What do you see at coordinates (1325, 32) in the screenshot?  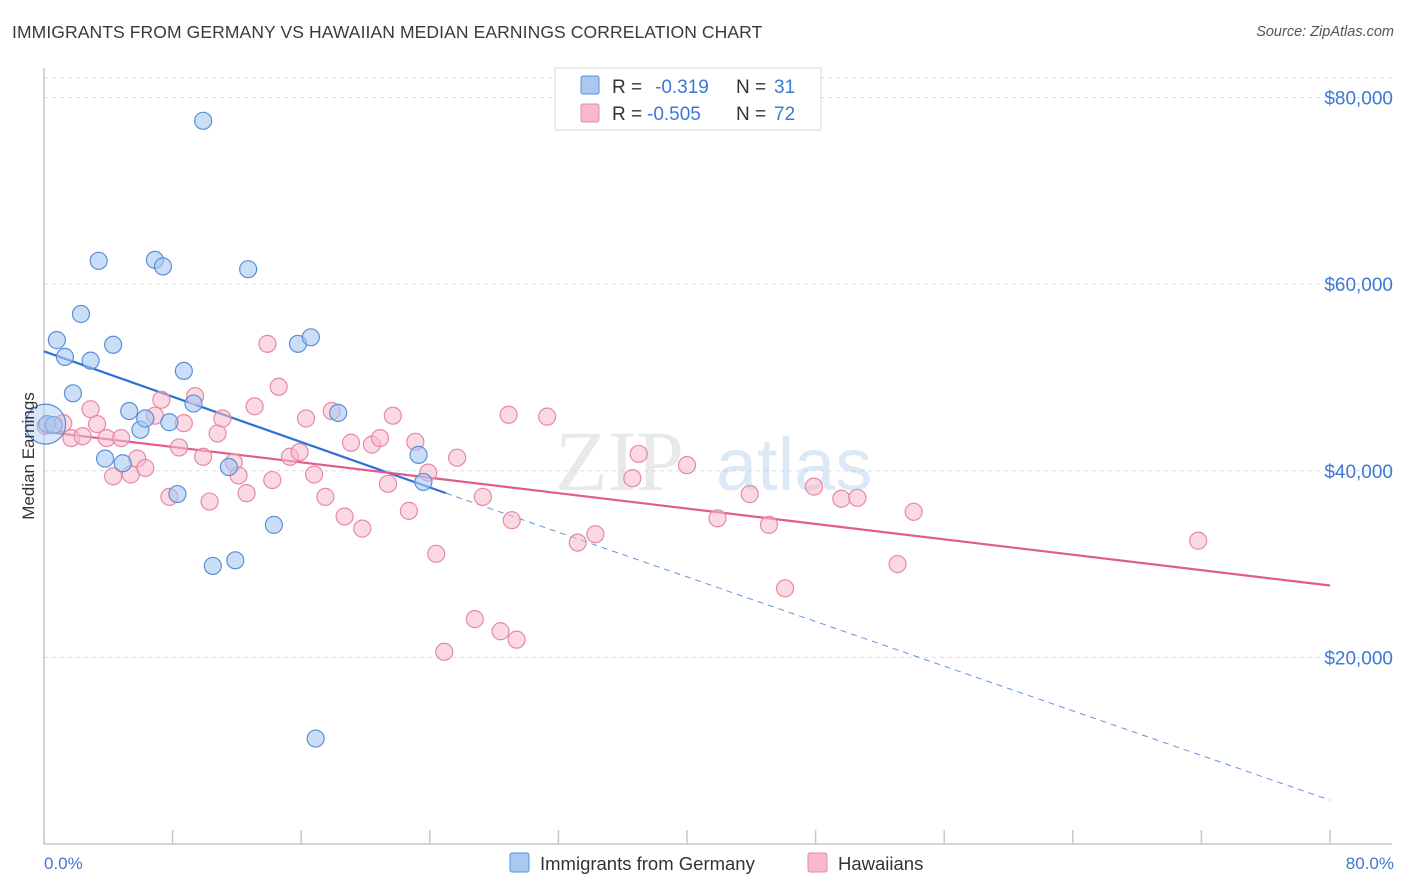 I see `source-credit: Source: ZipAtlas.com` at bounding box center [1325, 32].